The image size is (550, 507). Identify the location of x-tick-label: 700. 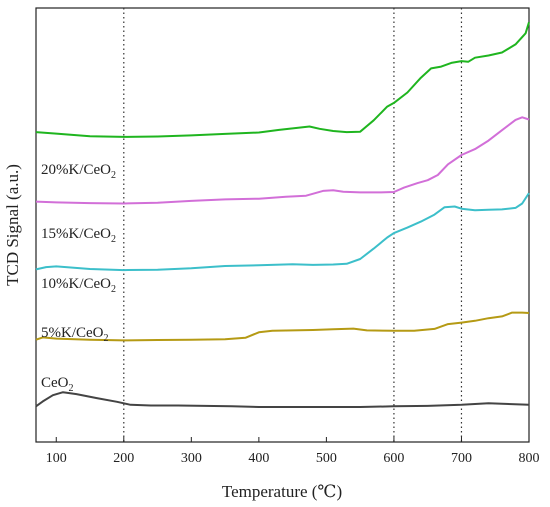
(461, 458).